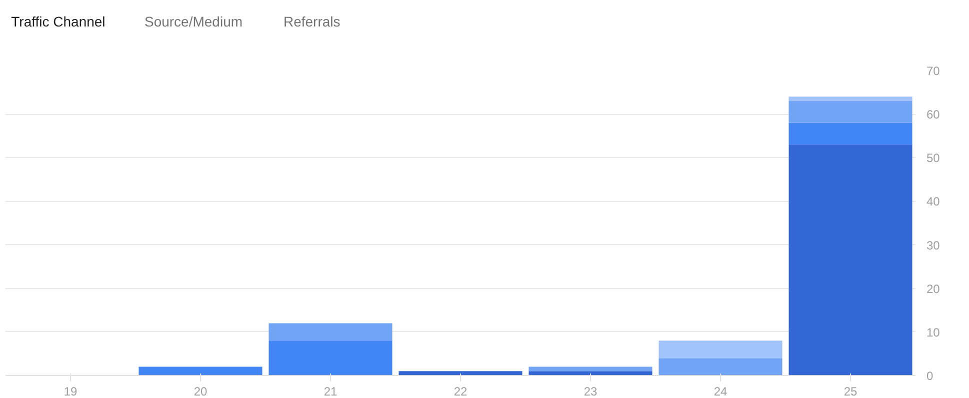 The width and height of the screenshot is (969, 398). I want to click on y-tick-label: 50, so click(933, 158).